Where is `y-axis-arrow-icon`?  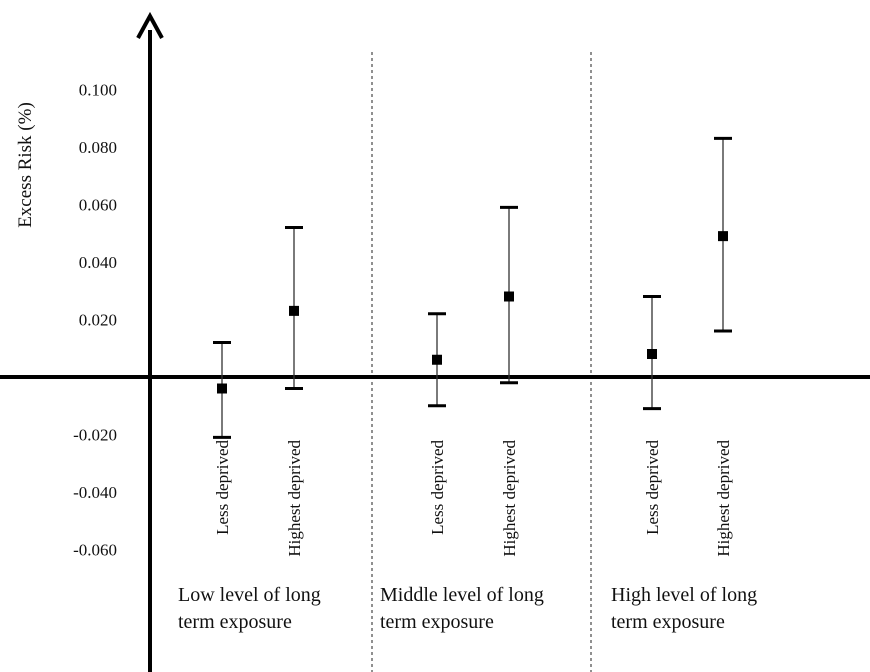
y-axis-arrow-icon is located at coordinates (150, 25).